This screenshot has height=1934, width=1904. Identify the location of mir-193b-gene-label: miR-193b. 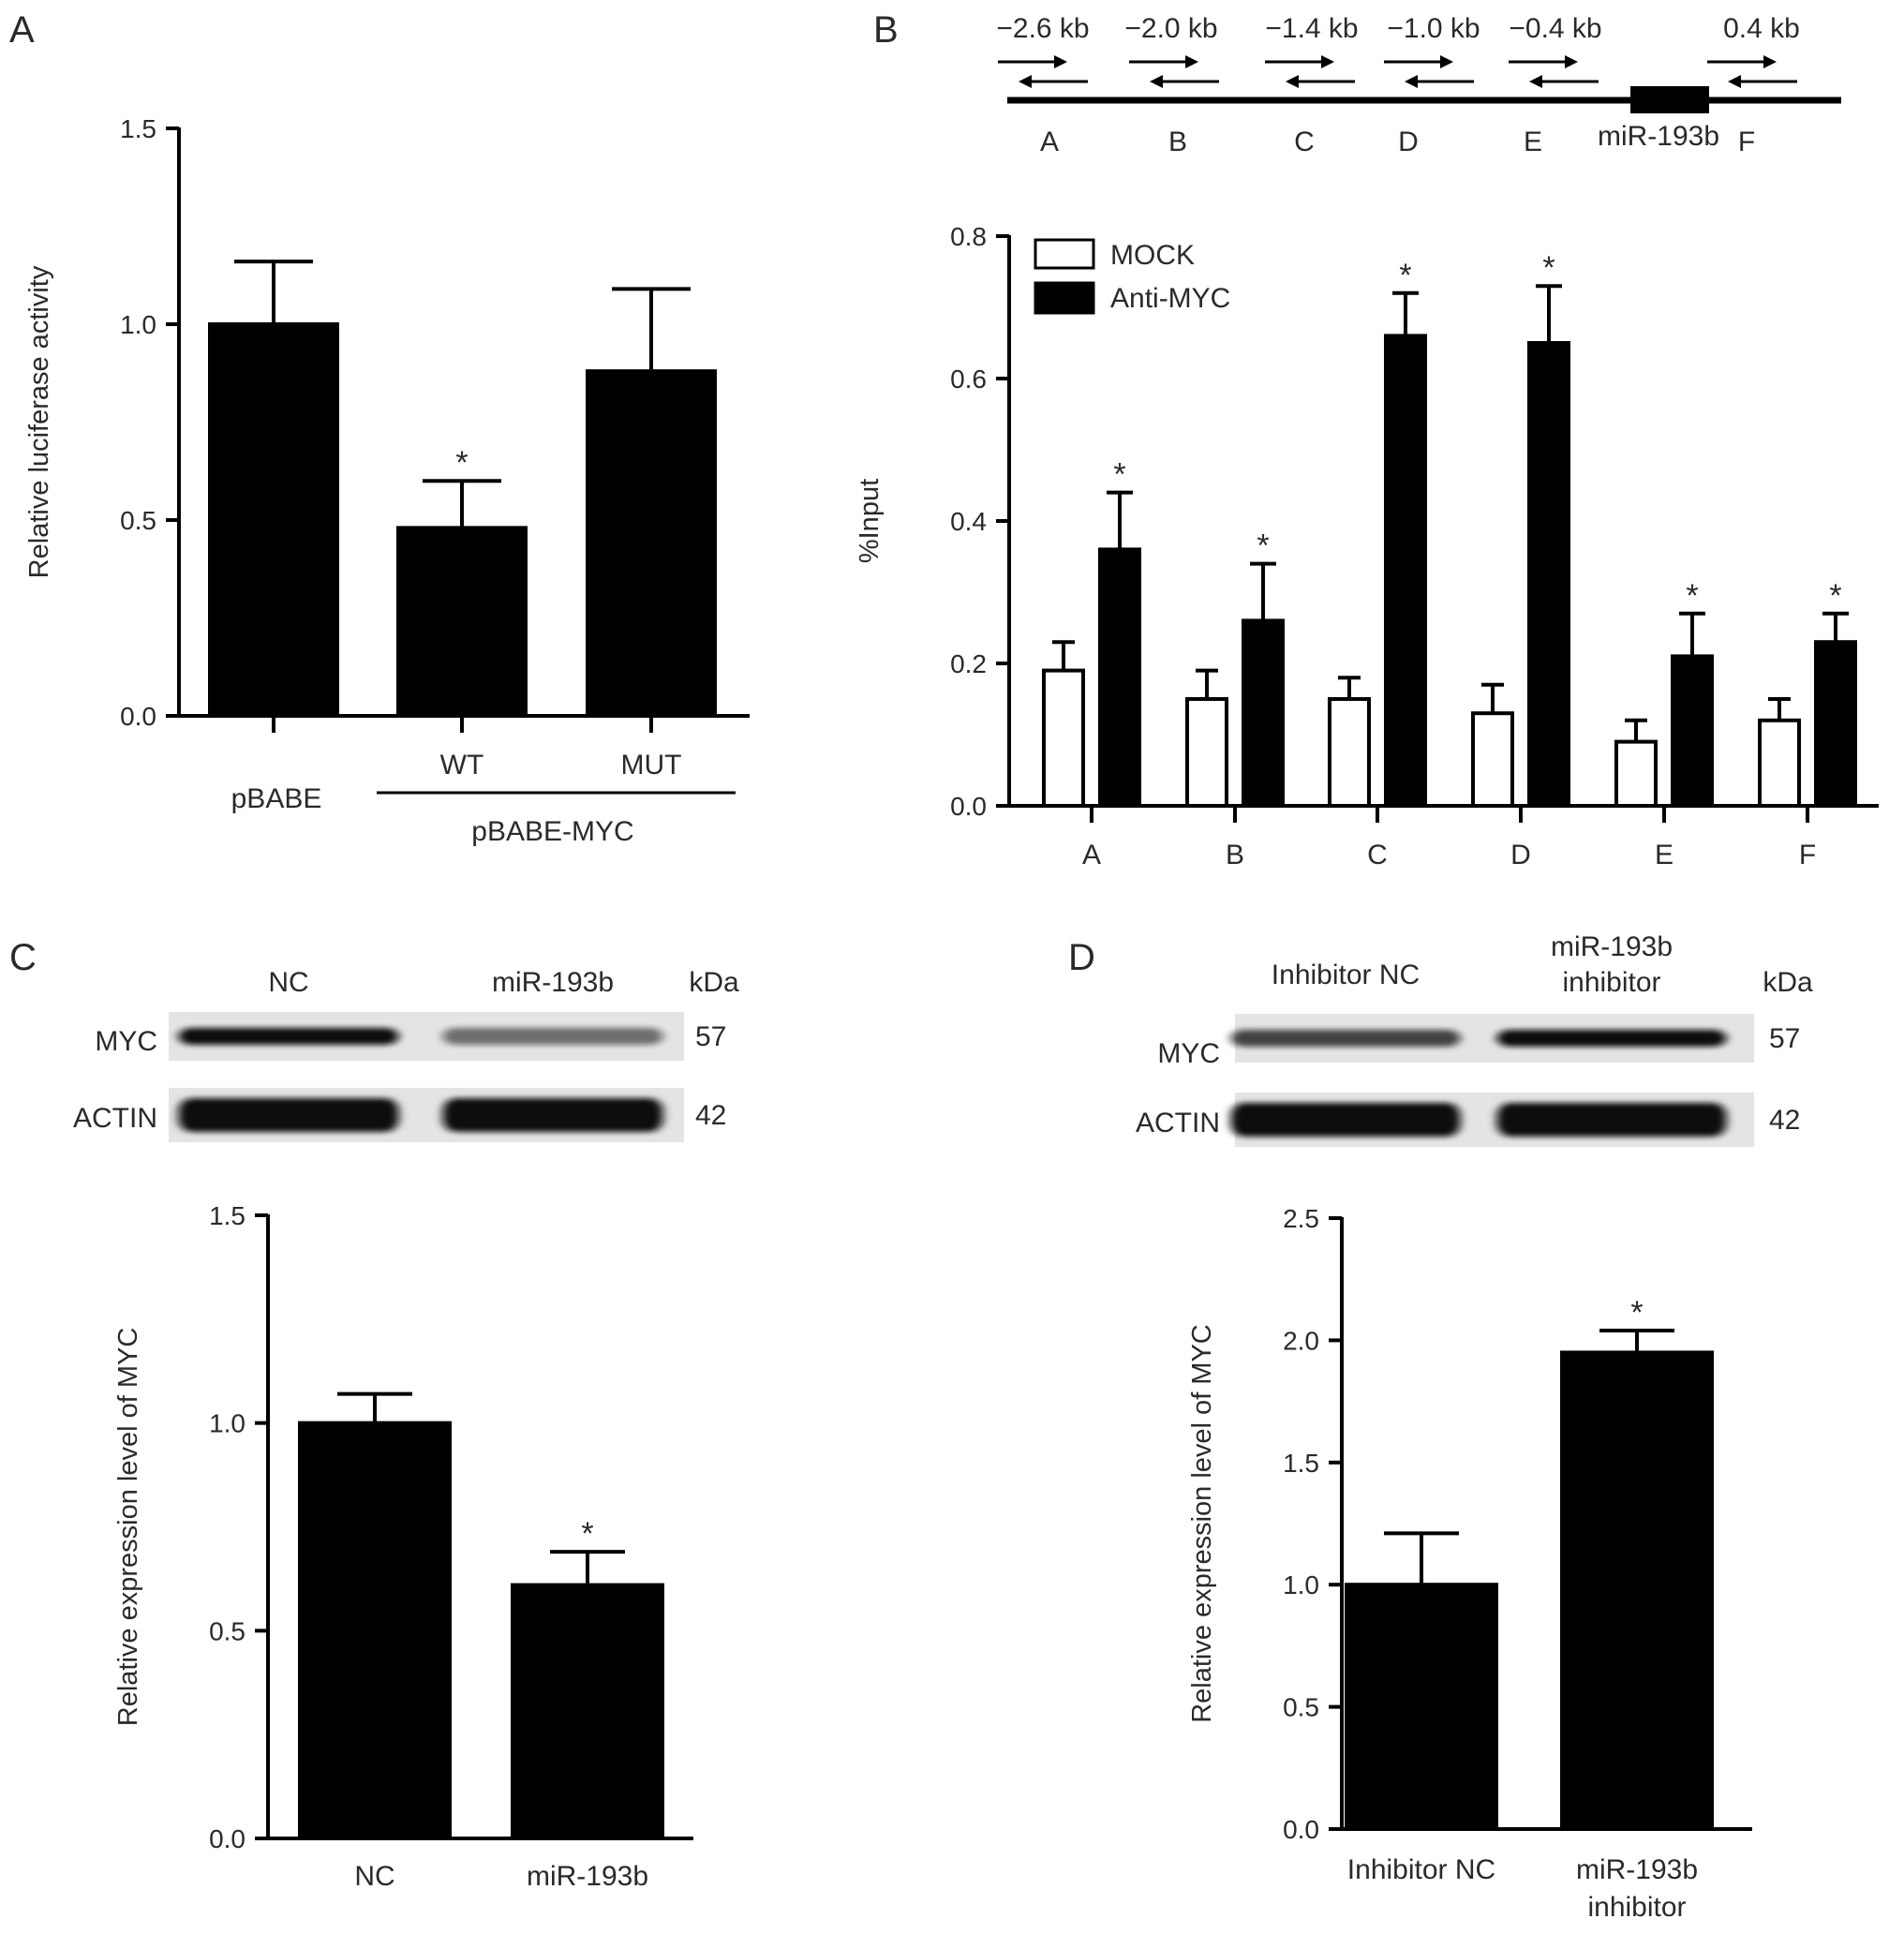
(1658, 136).